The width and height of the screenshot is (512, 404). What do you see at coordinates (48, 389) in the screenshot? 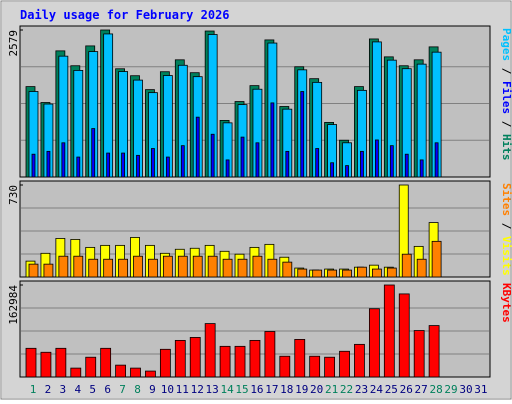
I see `x-tick-label: 2` at bounding box center [48, 389].